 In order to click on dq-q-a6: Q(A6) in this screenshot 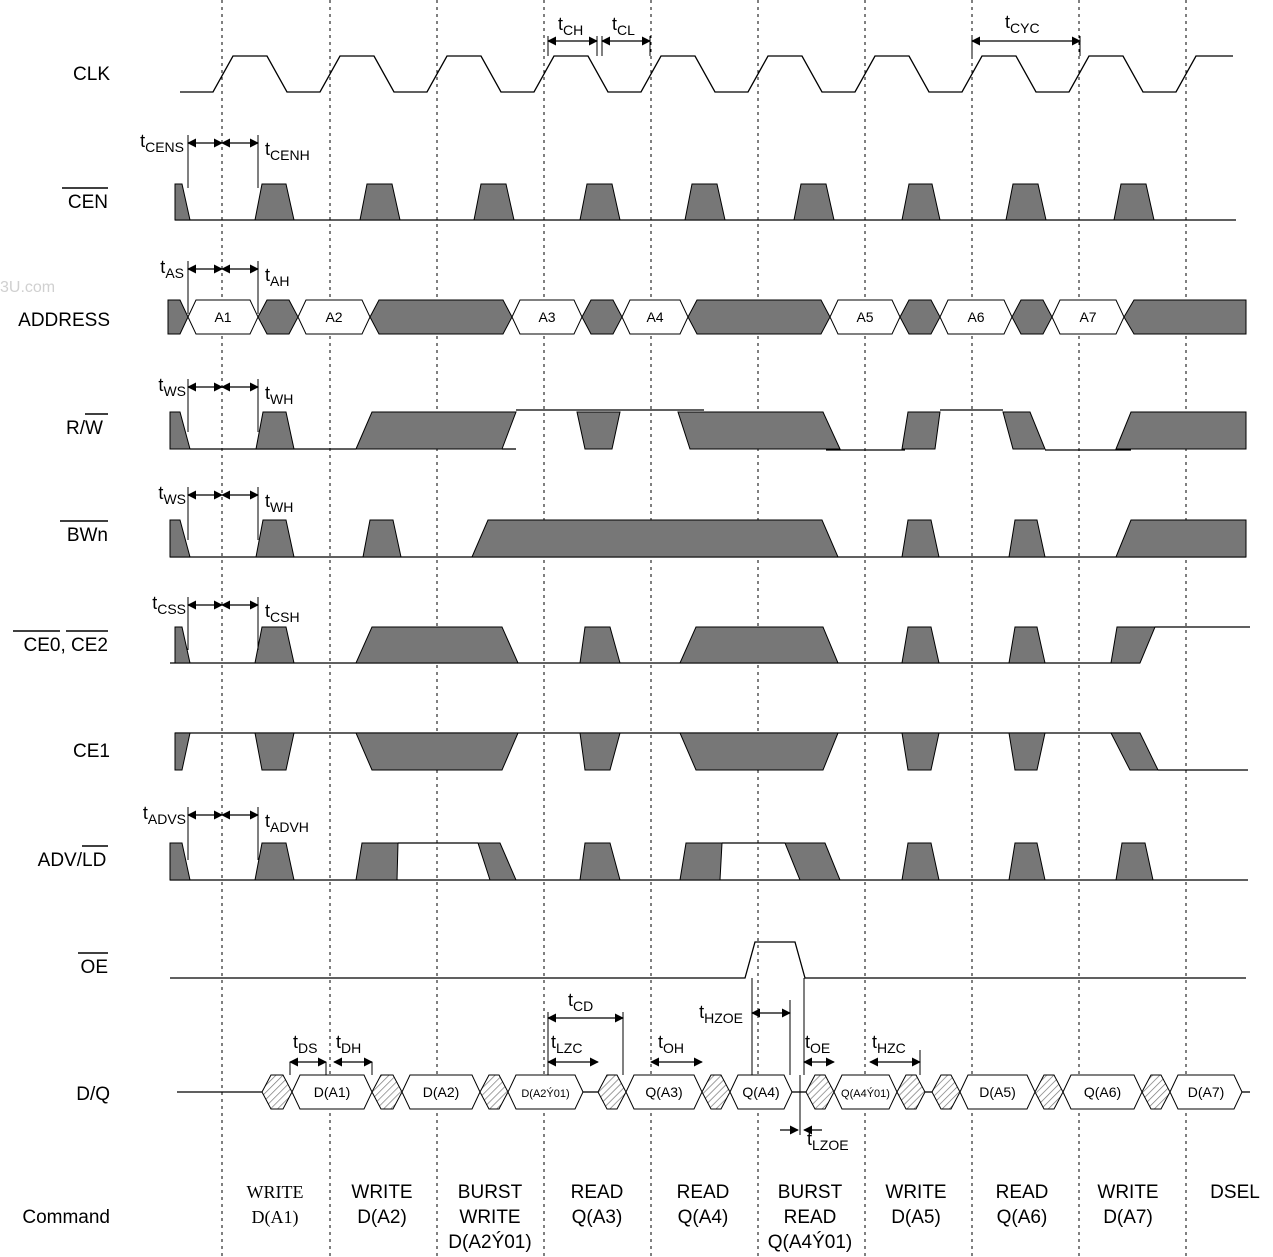, I will do `click(1102, 1092)`.